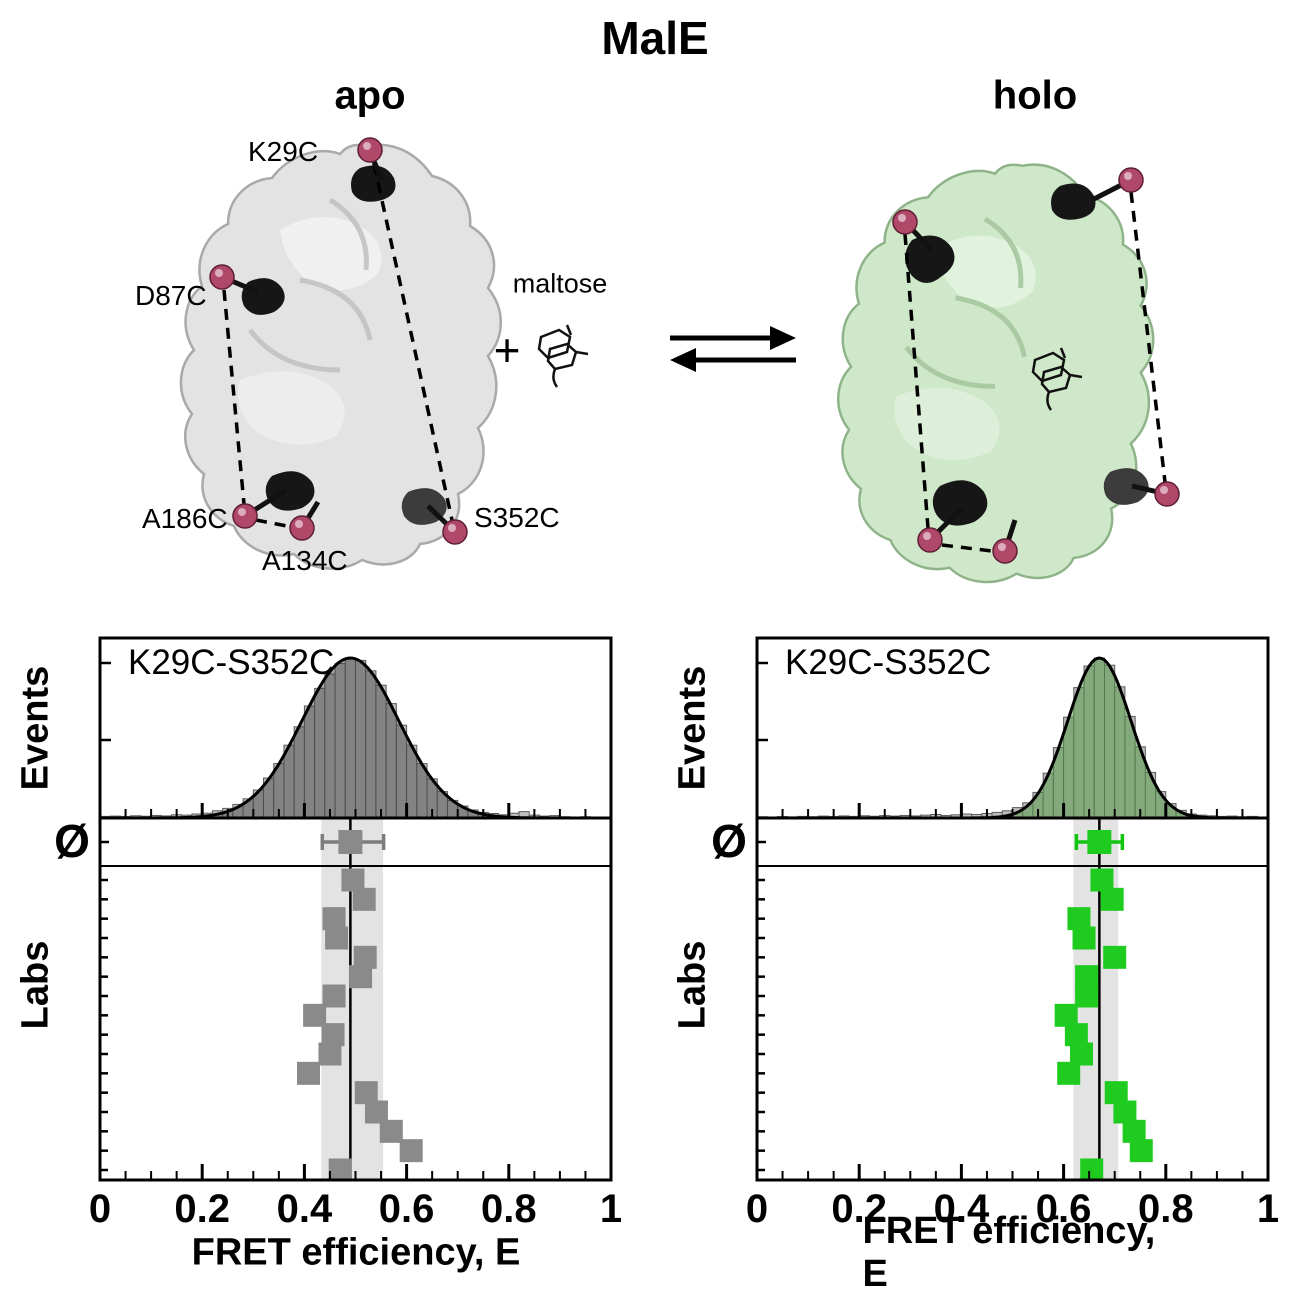 This screenshot has width=1311, height=1306. I want to click on apo-x-axis-title: FRET efficiency, E, so click(356, 1252).